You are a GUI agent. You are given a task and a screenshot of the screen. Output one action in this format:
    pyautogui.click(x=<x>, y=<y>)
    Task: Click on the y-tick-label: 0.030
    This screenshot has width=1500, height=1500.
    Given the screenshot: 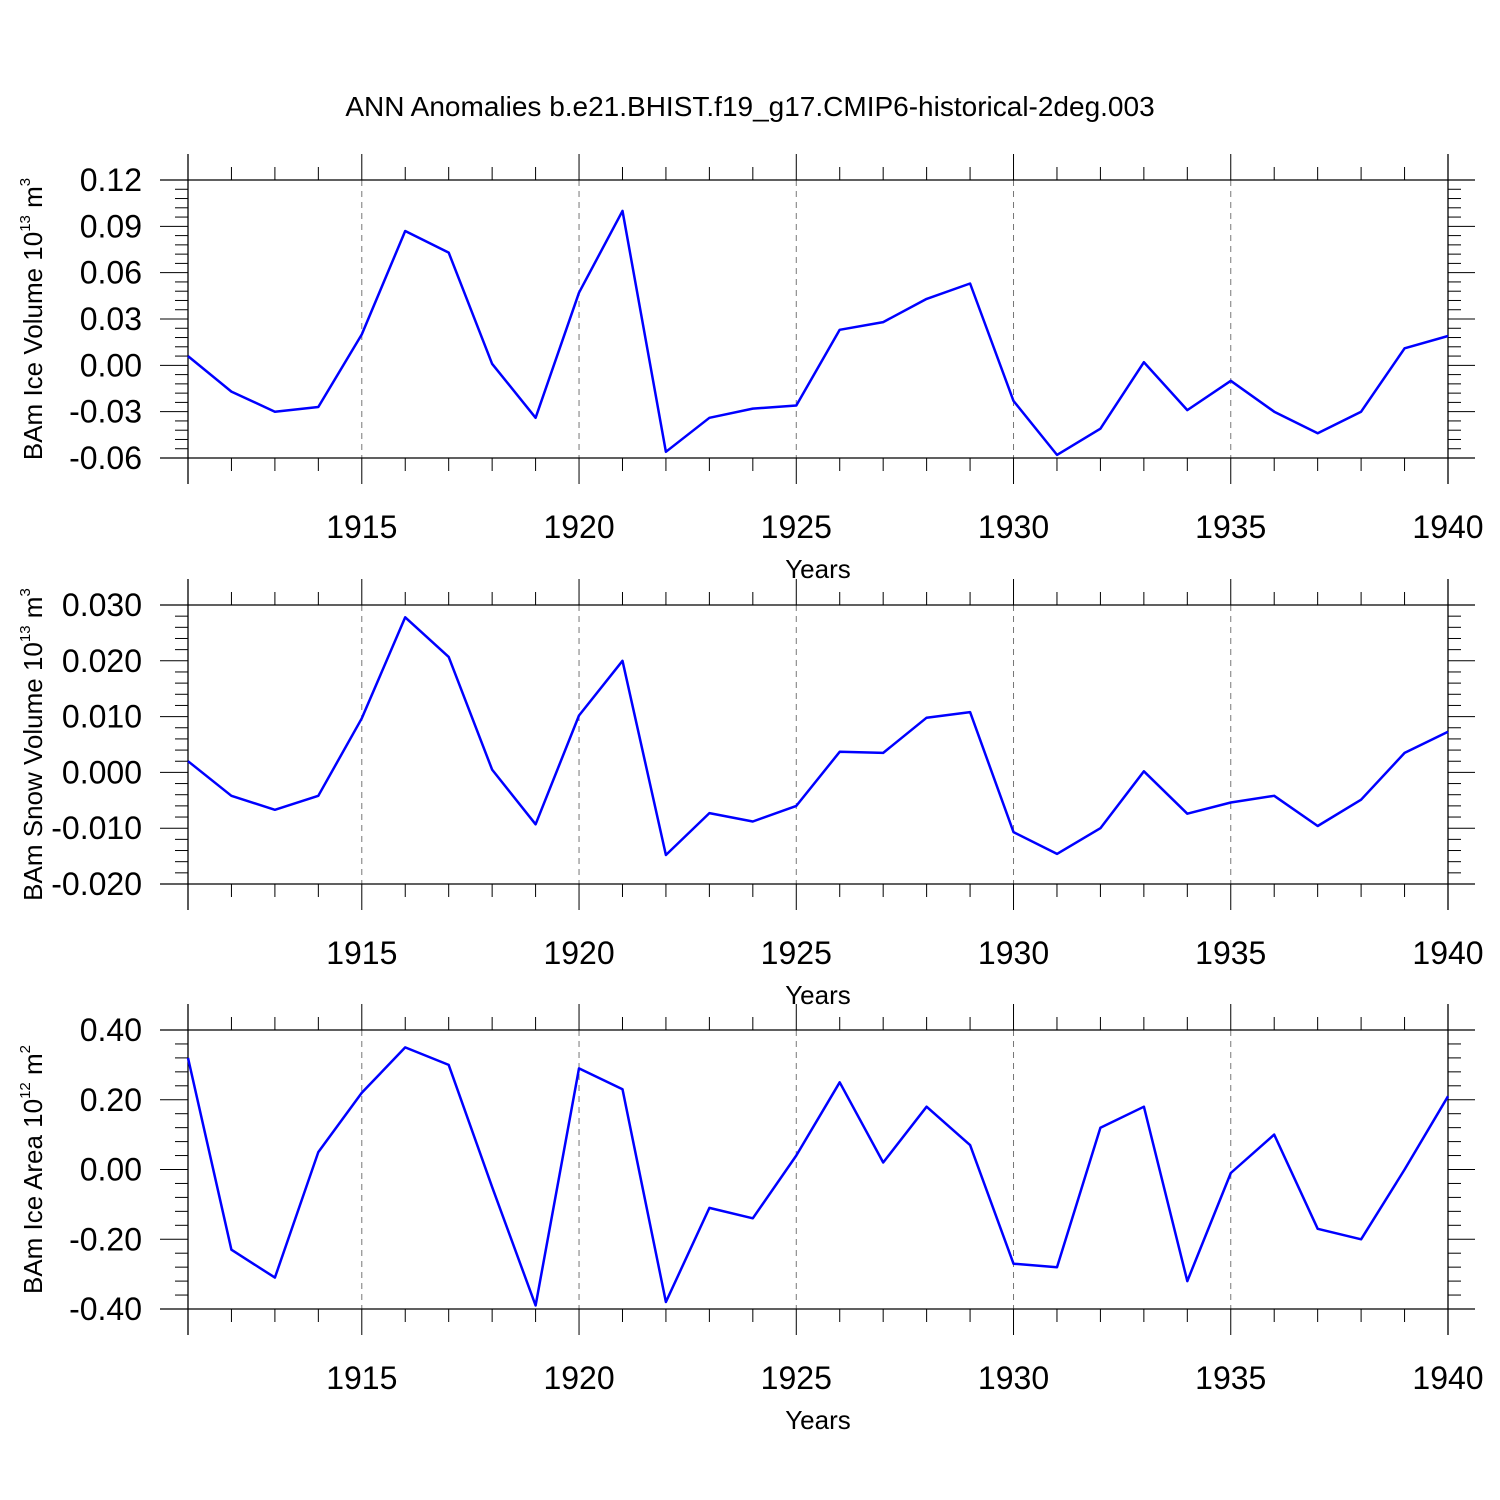 What is the action you would take?
    pyautogui.click(x=102, y=605)
    